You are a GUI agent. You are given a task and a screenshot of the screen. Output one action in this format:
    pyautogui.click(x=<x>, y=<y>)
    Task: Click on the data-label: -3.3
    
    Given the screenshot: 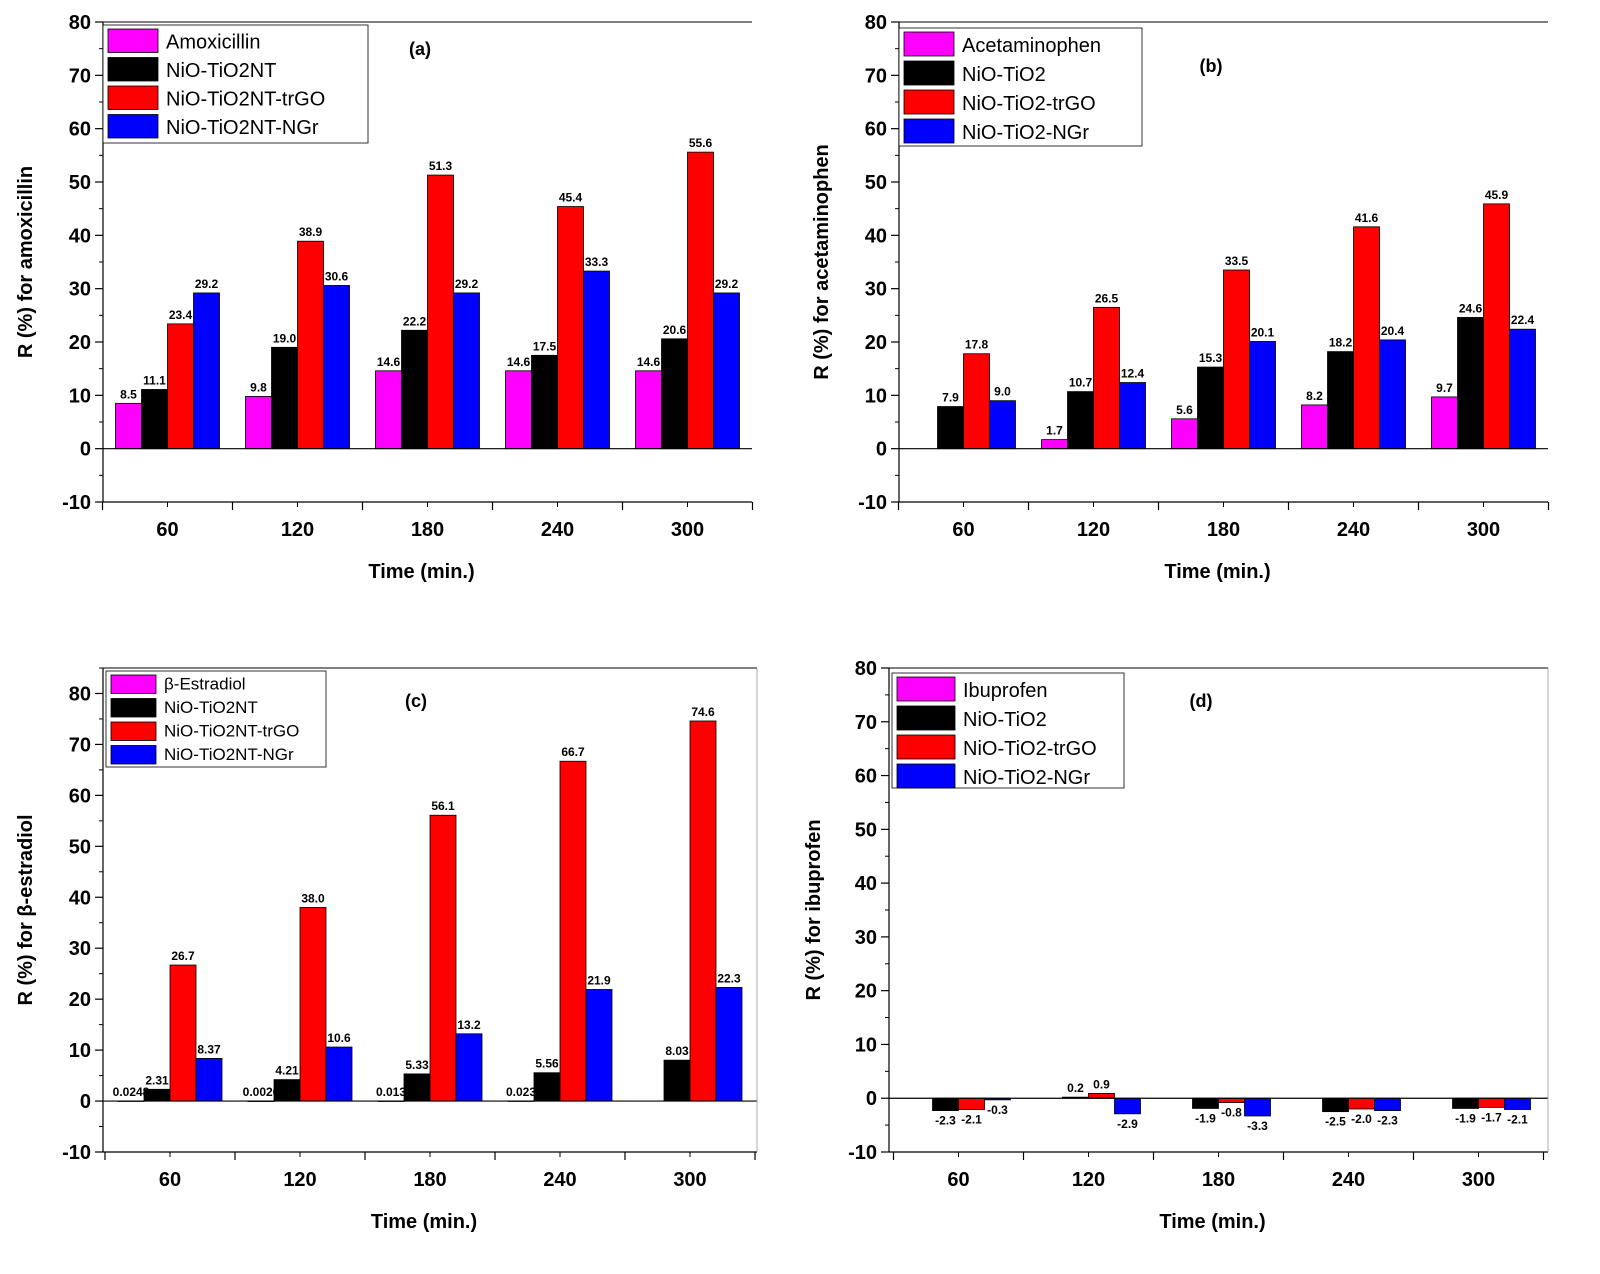 What is the action you would take?
    pyautogui.click(x=1257, y=1126)
    